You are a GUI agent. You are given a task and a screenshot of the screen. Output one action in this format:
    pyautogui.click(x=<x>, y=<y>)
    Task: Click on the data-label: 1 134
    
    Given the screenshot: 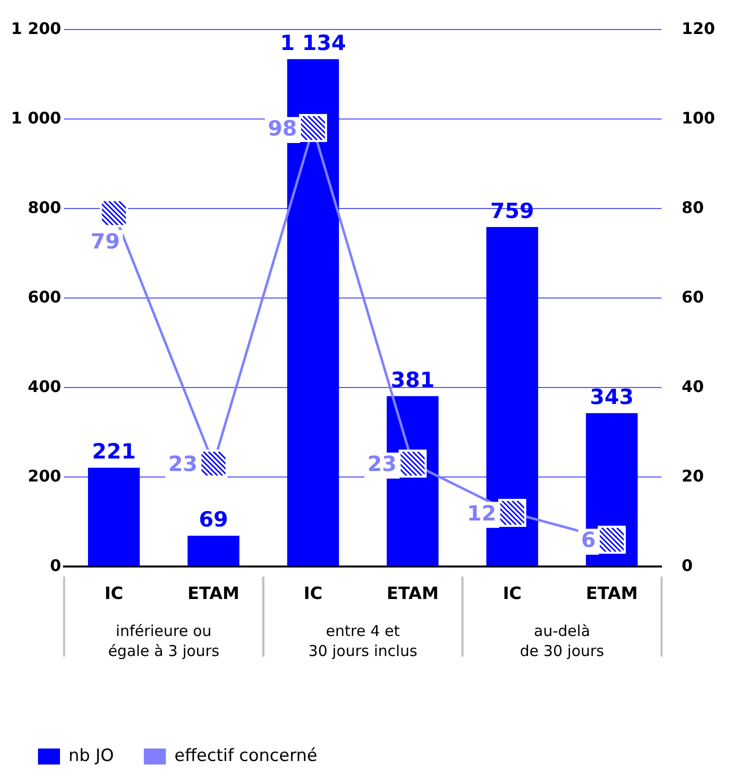 What is the action you would take?
    pyautogui.click(x=313, y=43)
    